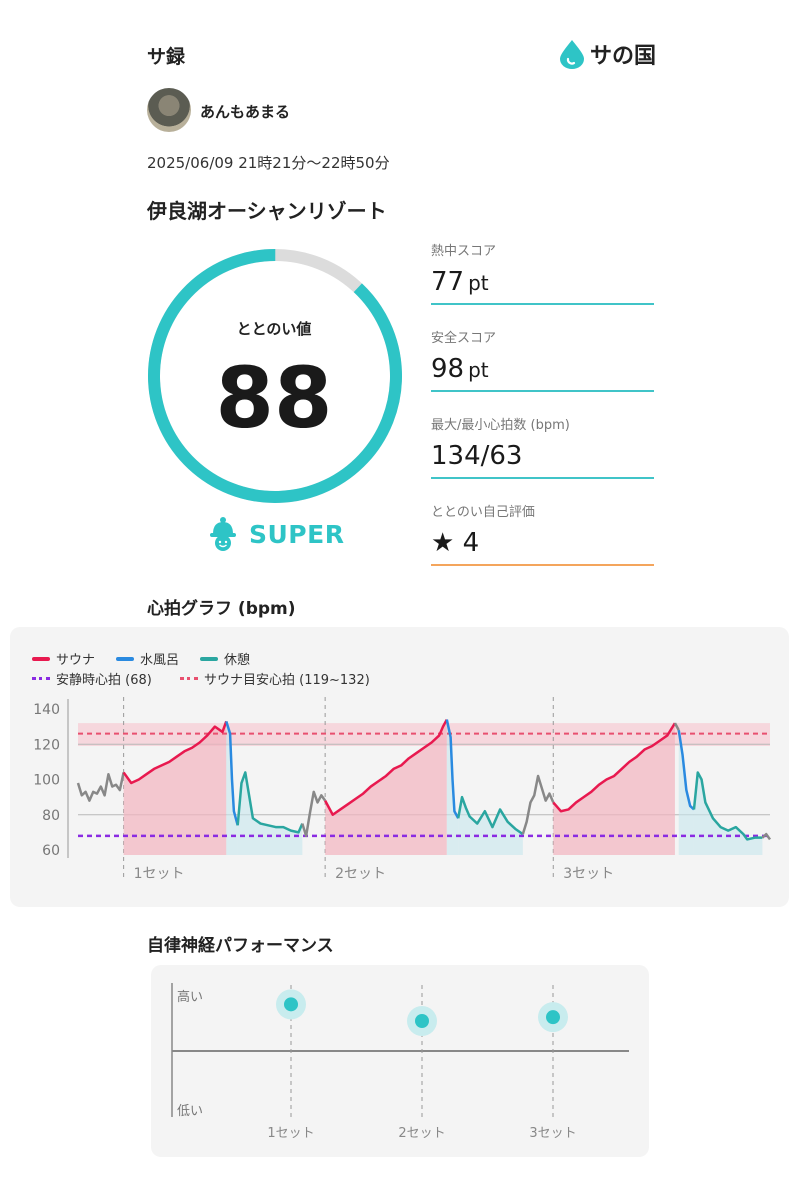 The image size is (800, 1199). Describe the element at coordinates (464, 251) in the screenshot. I see `stat-label: 熱中スコア` at that location.